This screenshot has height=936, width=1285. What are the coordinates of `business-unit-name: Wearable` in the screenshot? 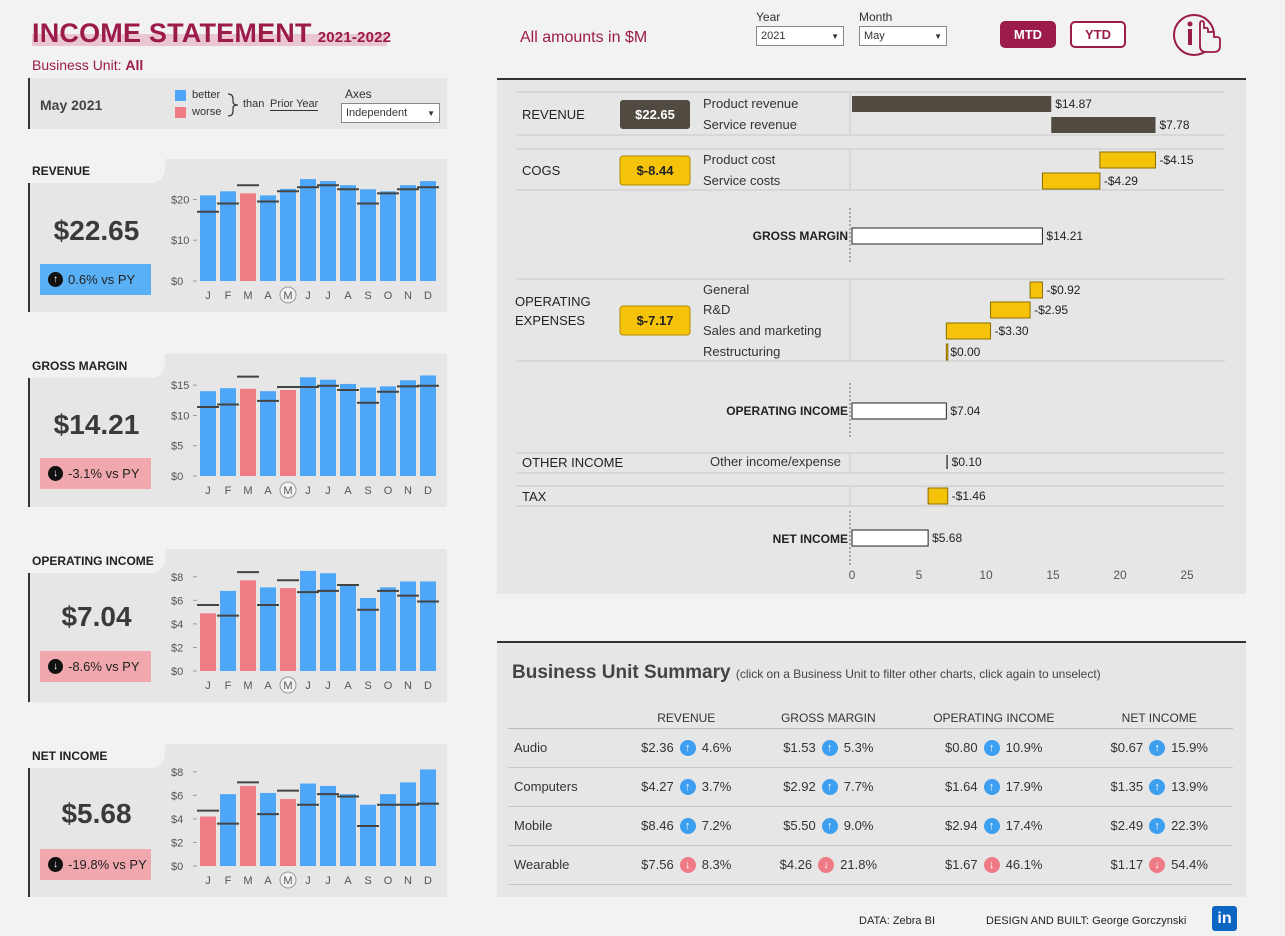 It's located at (563, 865).